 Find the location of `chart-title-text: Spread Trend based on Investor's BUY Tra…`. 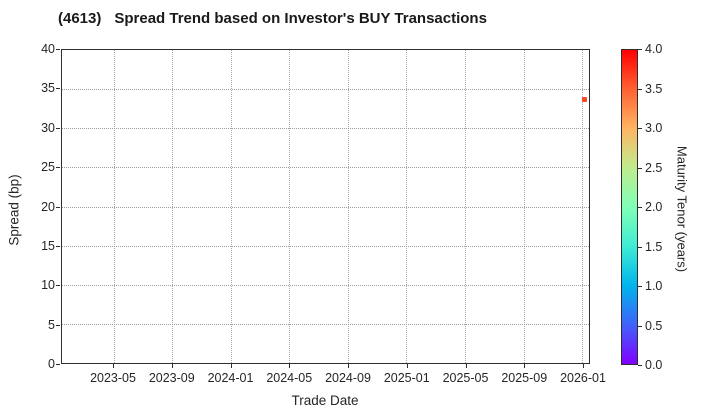

chart-title-text: Spread Trend based on Investor's BUY Tra… is located at coordinates (300, 18).